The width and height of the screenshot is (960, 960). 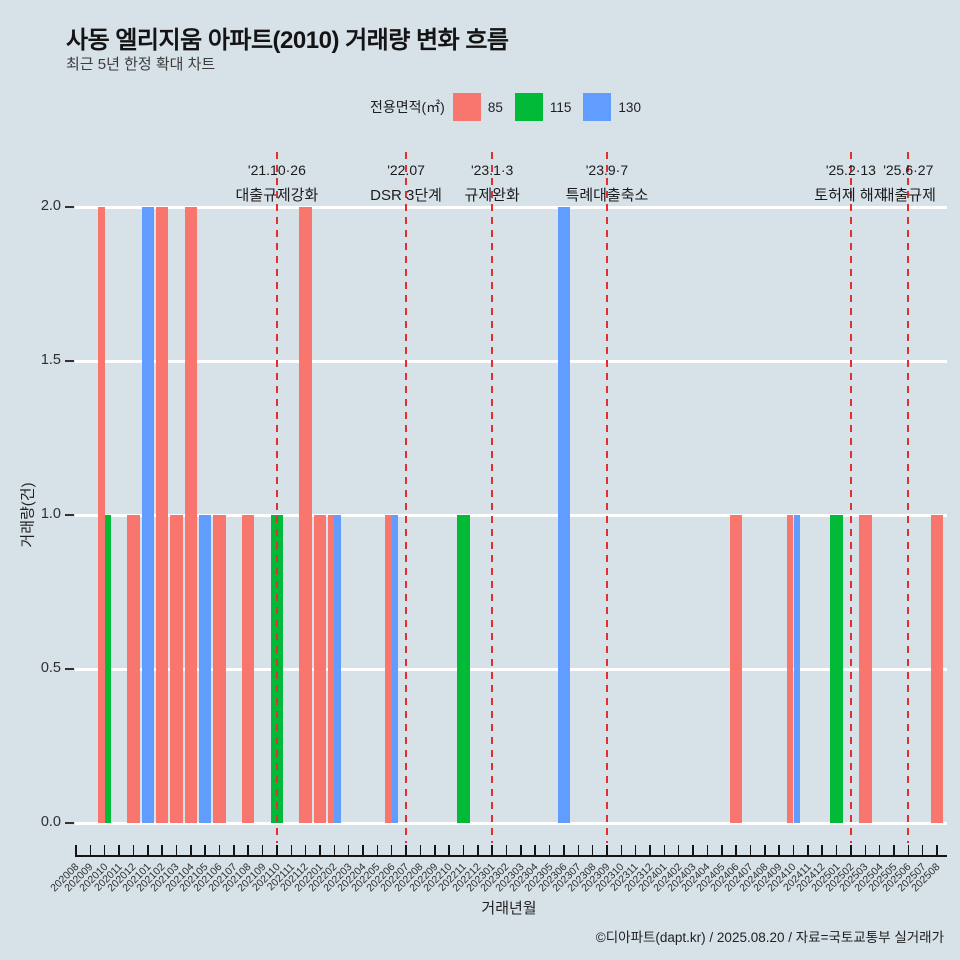 I want to click on event-date-202301: '23.1·3, so click(x=492, y=170).